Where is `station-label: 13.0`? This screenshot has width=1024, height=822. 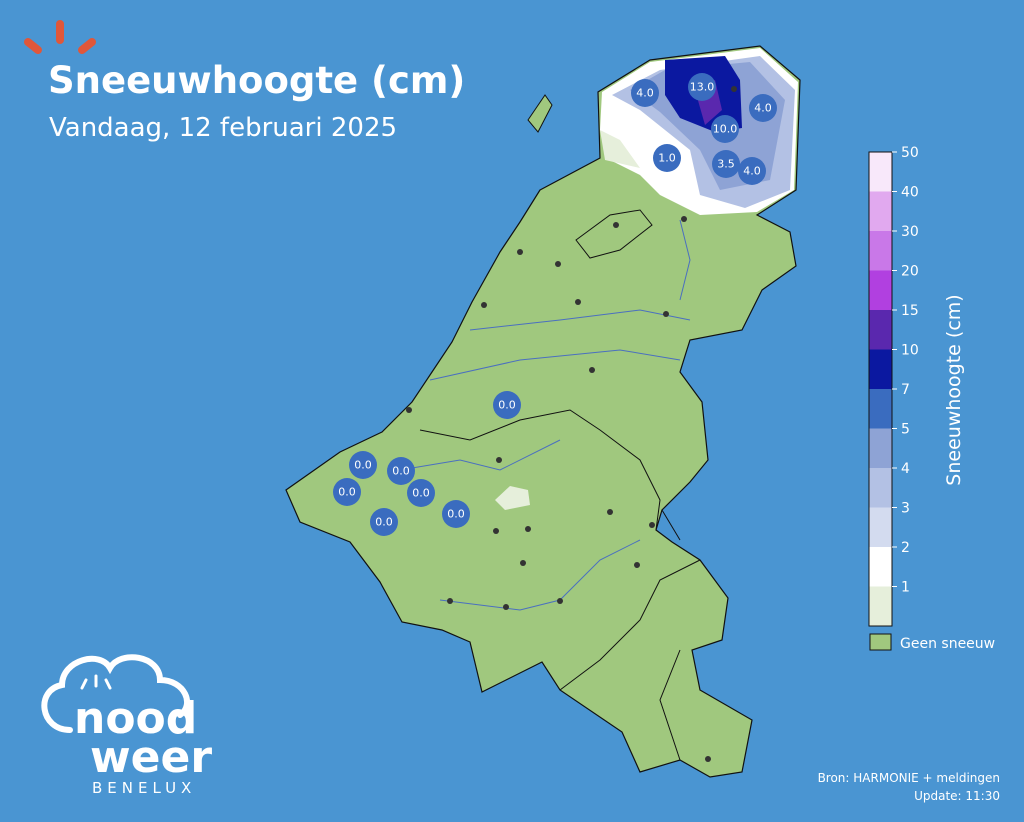
station-label: 13.0 is located at coordinates (702, 87).